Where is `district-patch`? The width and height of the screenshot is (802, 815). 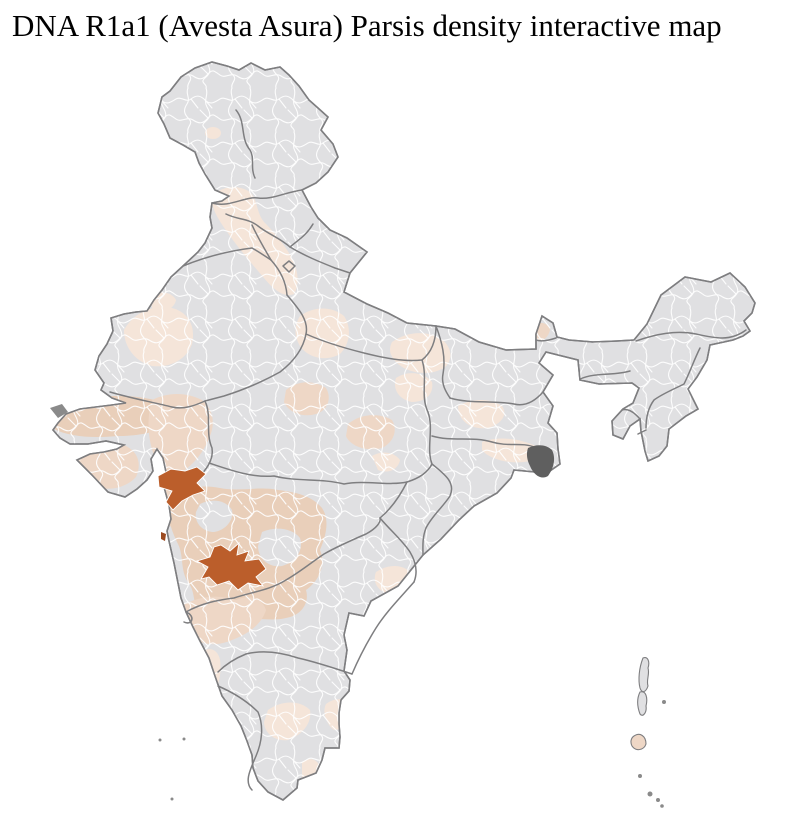
district-patch is located at coordinates (216, 742).